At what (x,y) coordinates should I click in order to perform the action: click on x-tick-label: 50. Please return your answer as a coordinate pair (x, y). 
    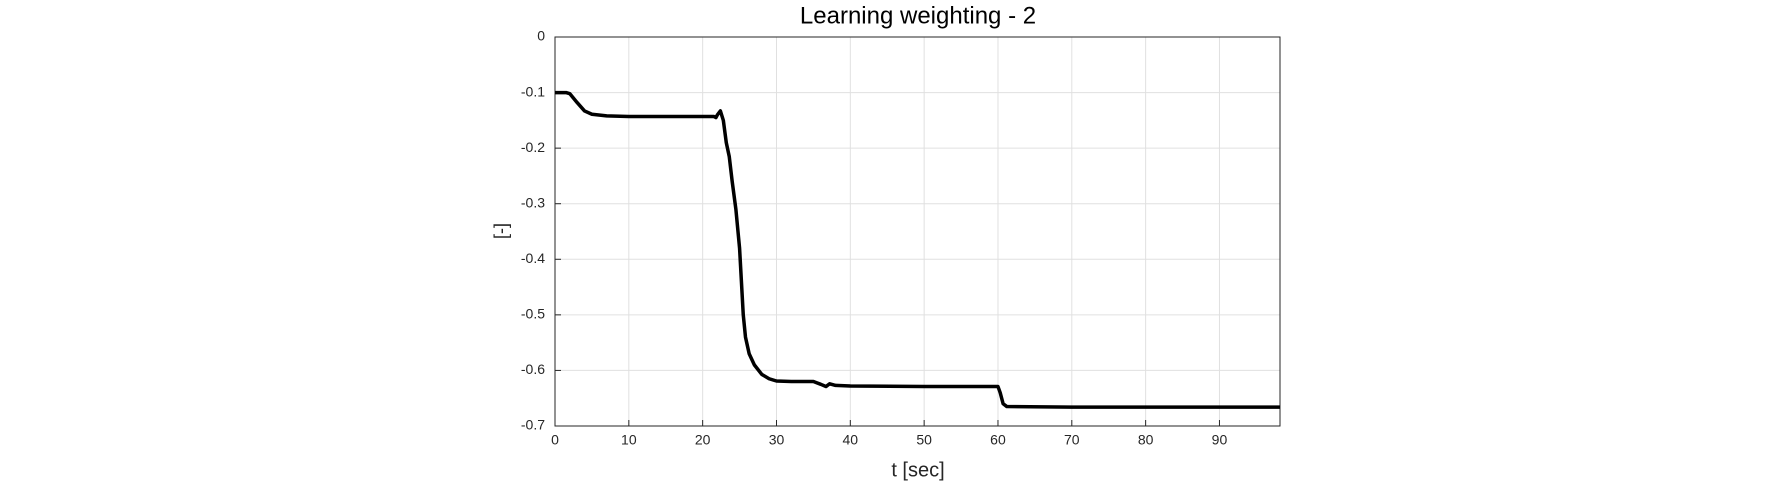
    Looking at the image, I should click on (924, 440).